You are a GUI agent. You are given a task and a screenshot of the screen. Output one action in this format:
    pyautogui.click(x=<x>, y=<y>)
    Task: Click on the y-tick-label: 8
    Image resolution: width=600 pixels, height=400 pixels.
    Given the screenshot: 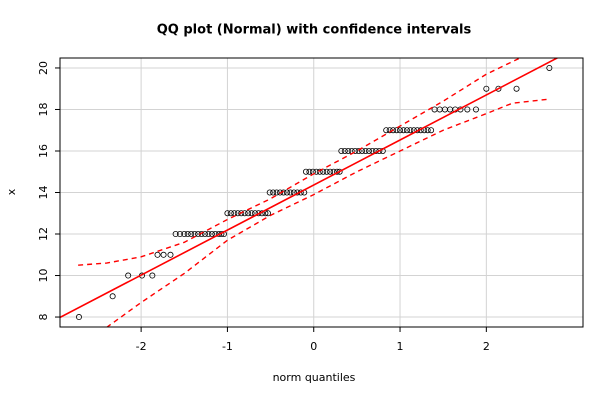 What is the action you would take?
    pyautogui.click(x=43, y=317)
    